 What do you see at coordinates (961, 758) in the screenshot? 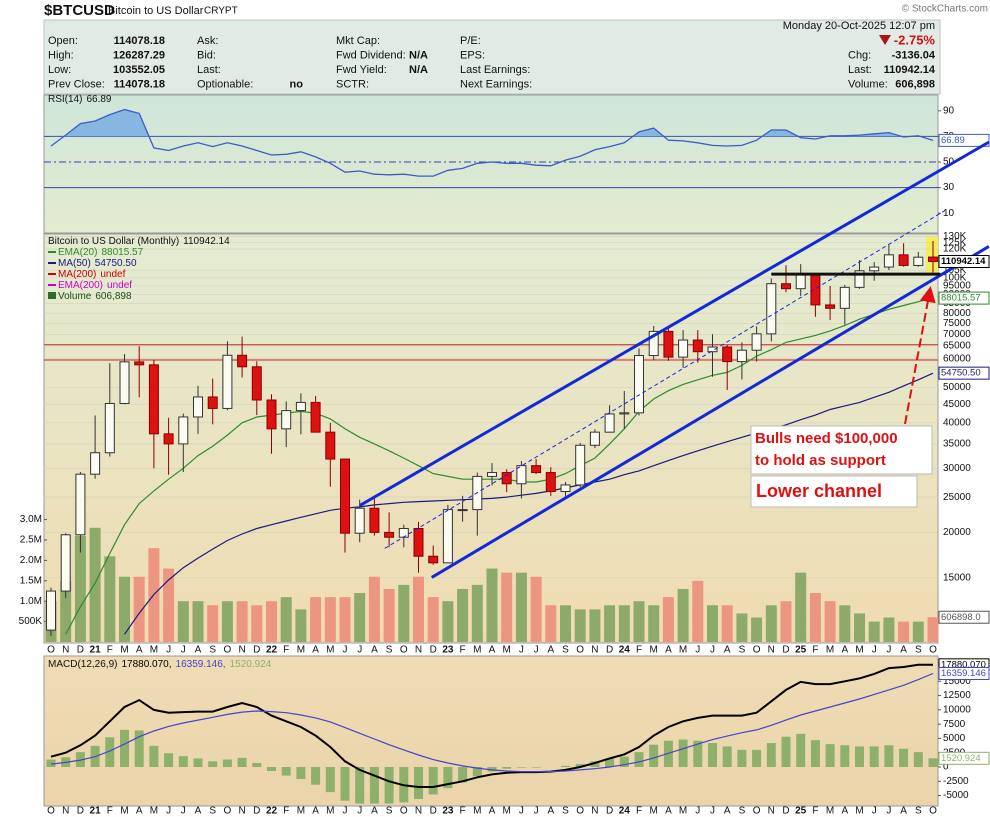
I see `value-tag: 1520.924` at bounding box center [961, 758].